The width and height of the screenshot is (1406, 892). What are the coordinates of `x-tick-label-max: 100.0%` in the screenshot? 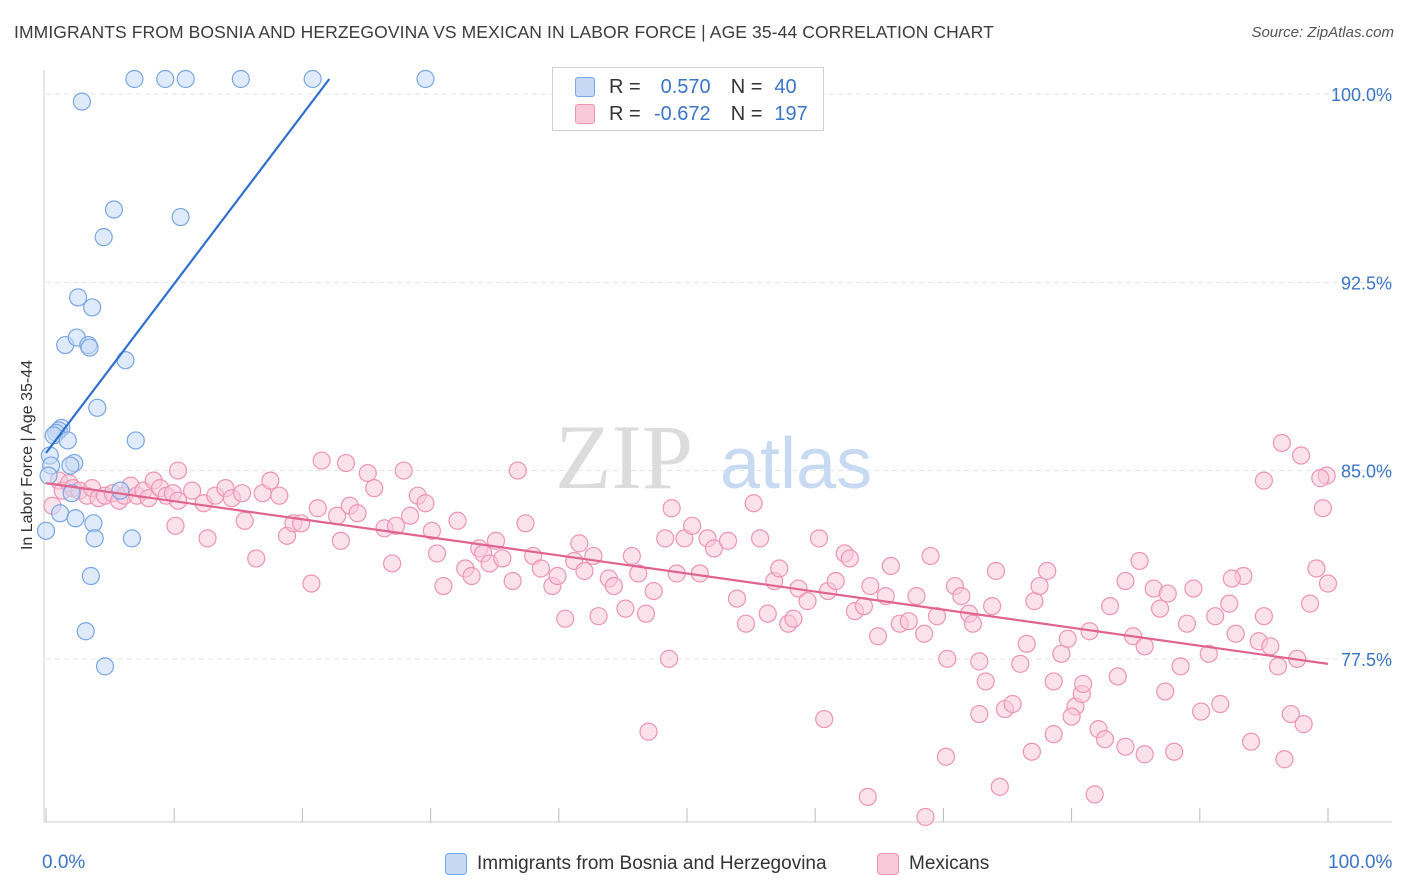 It's located at (1360, 862).